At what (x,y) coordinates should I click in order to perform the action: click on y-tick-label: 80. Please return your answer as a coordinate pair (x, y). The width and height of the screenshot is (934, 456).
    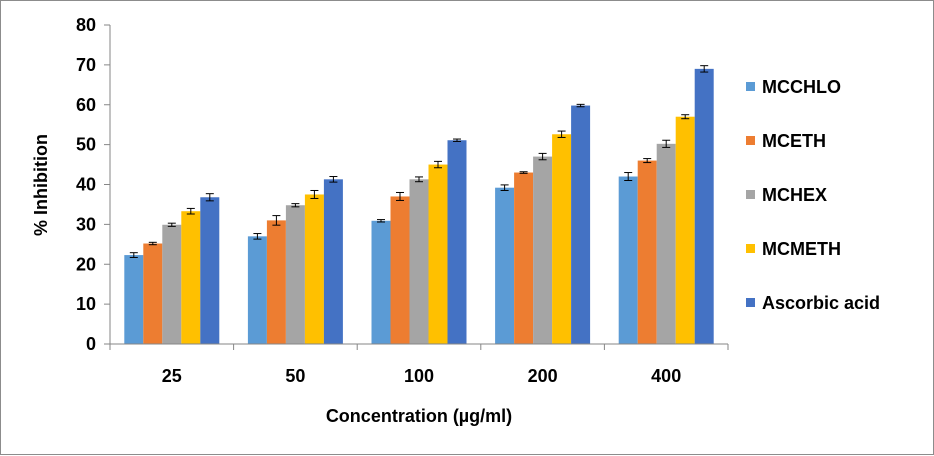
    Looking at the image, I should click on (86, 25).